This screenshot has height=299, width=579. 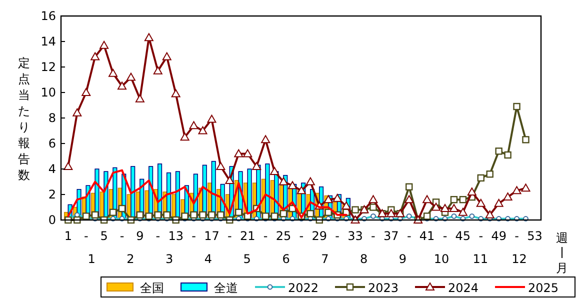 What do you see at coordinates (562, 238) in the screenshot?
I see `x-axis-title: 週` at bounding box center [562, 238].